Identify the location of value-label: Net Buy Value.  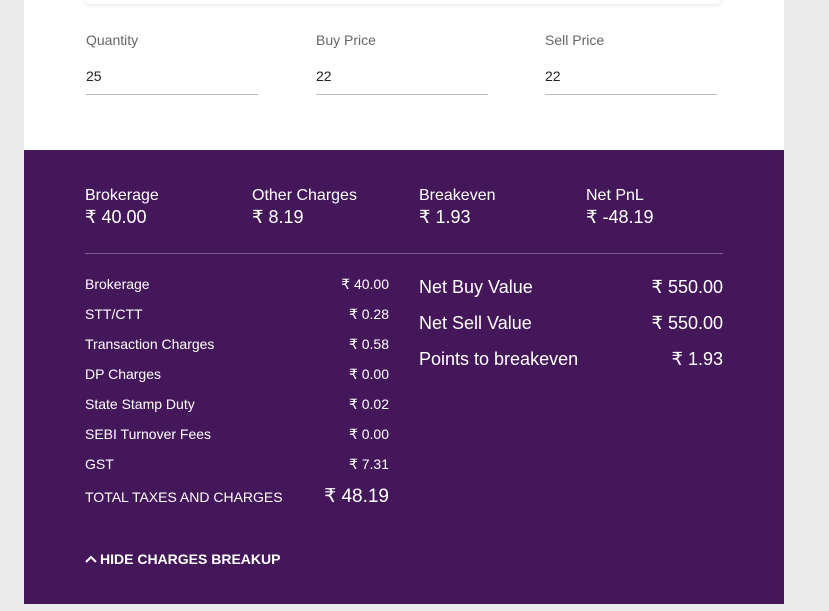
(476, 287).